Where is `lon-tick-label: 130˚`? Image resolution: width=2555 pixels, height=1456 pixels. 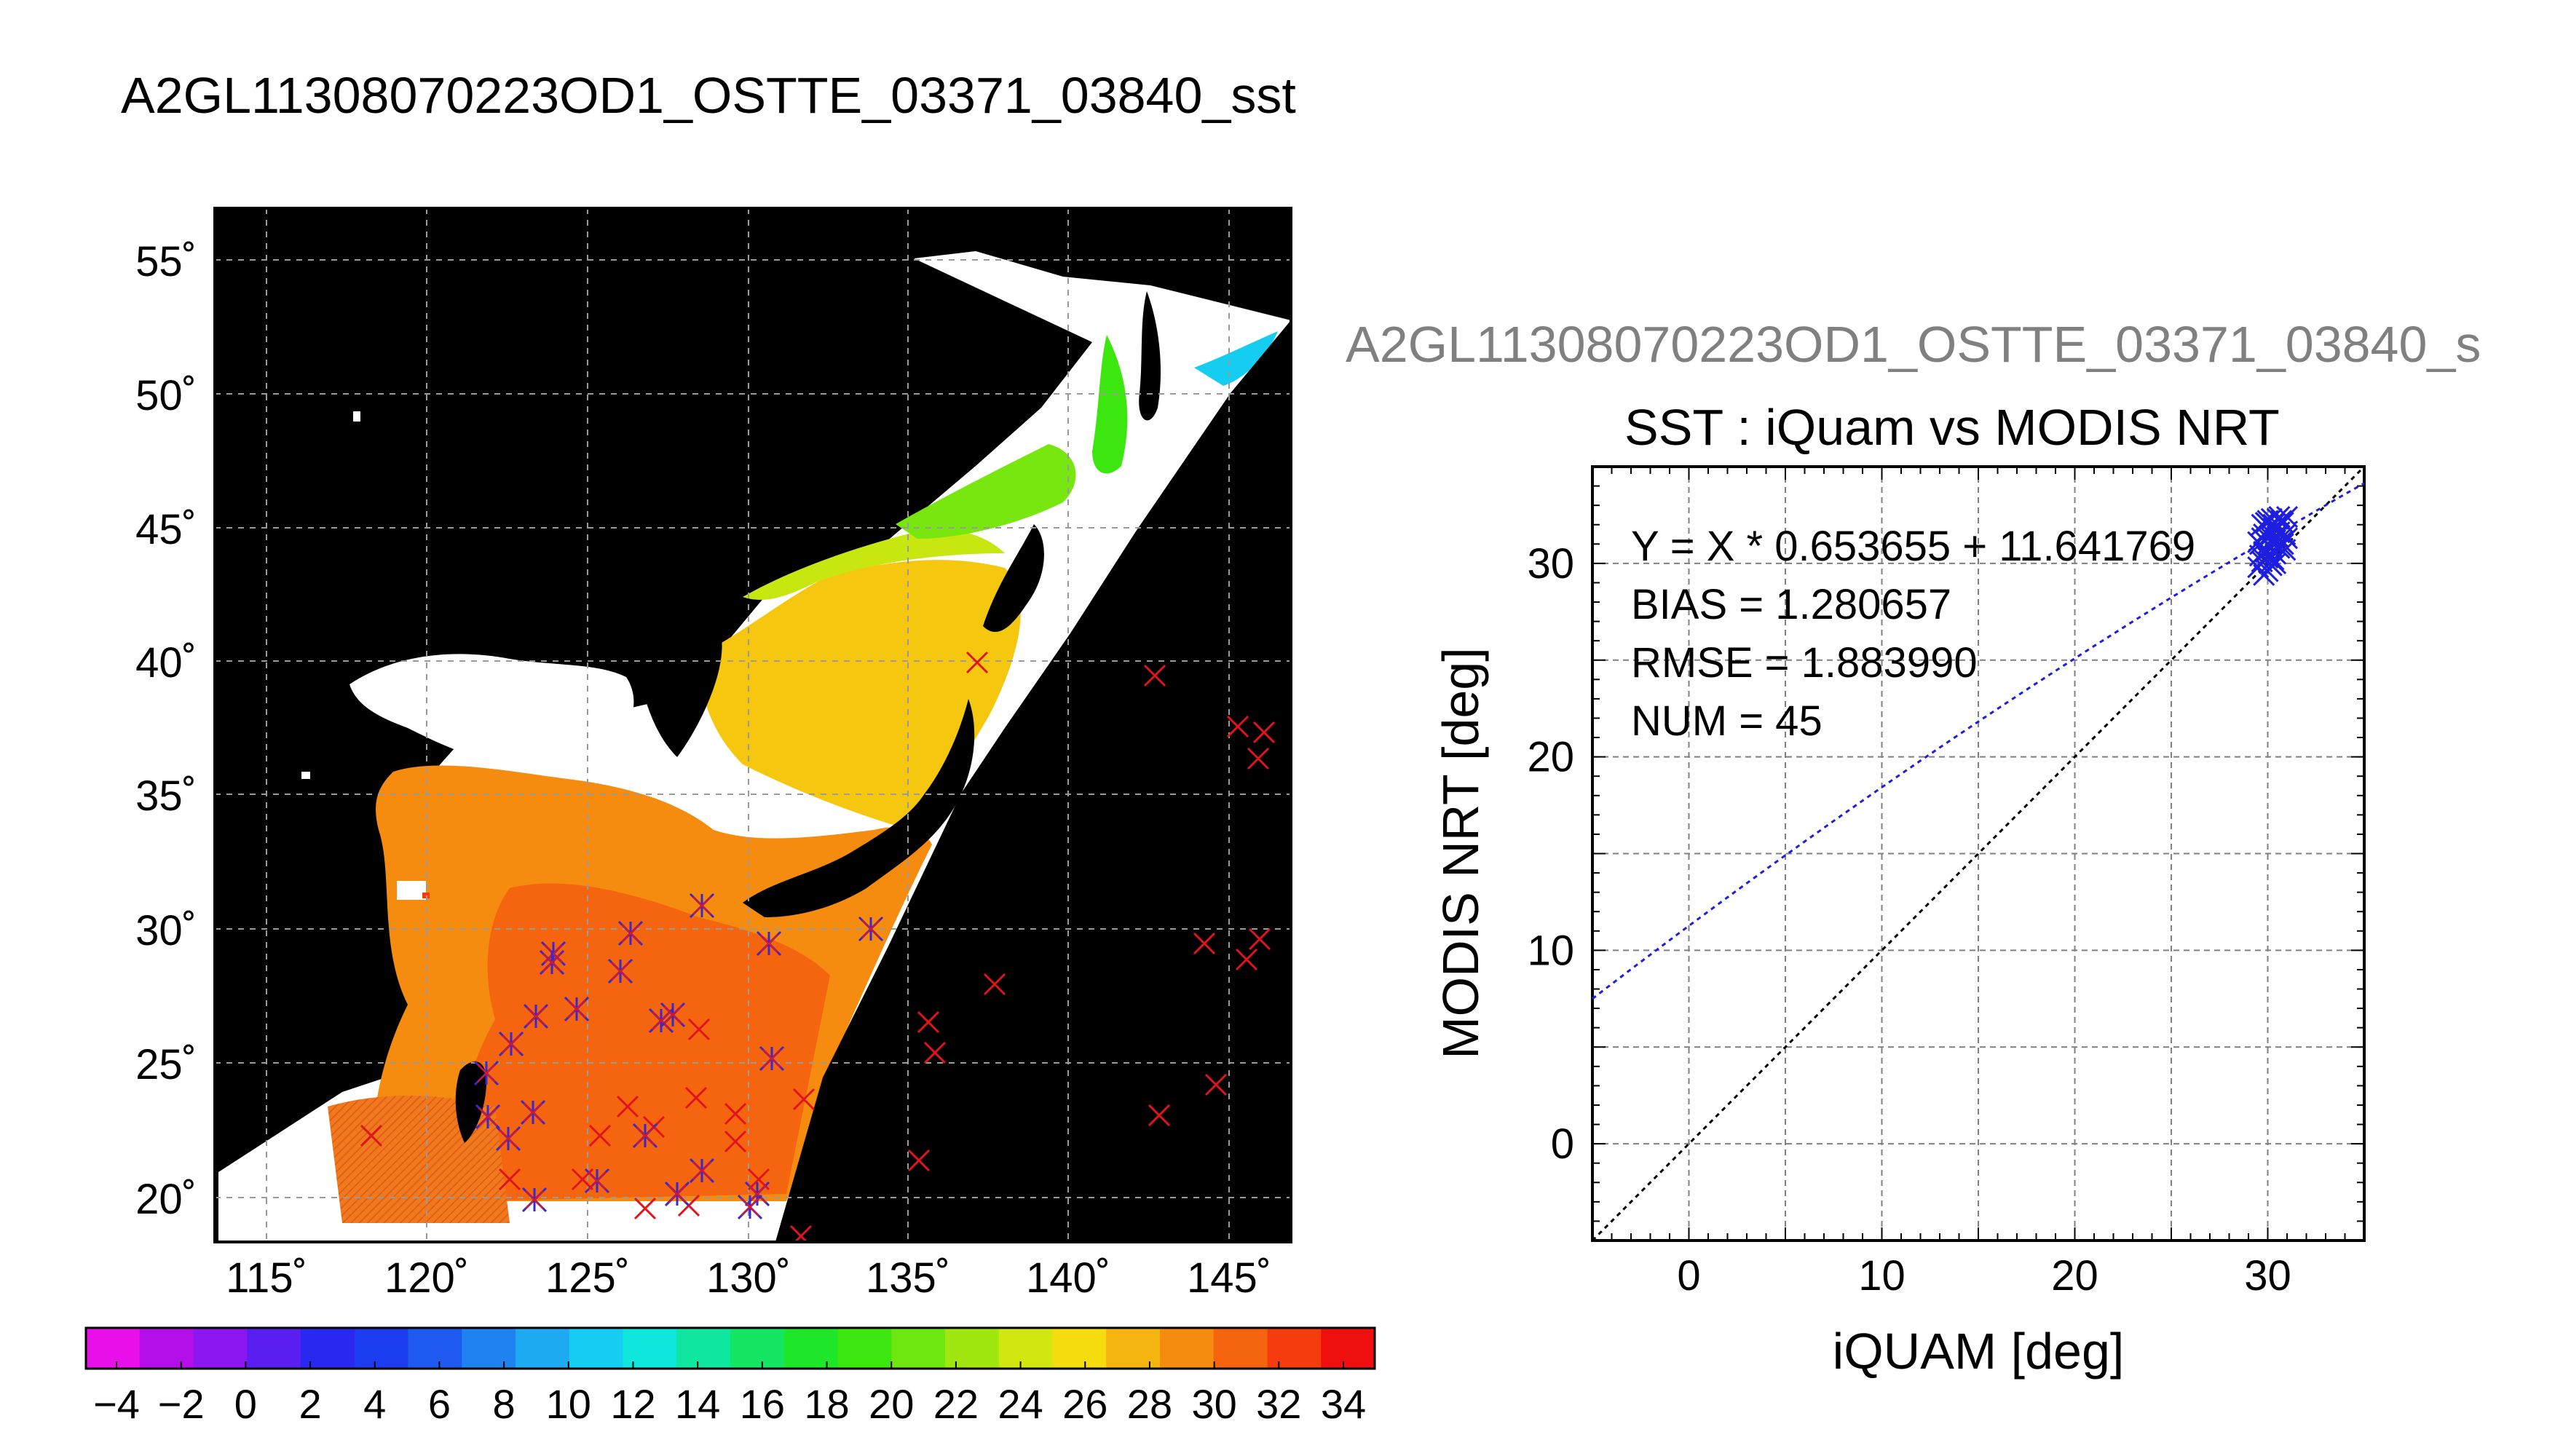 lon-tick-label: 130˚ is located at coordinates (748, 1278).